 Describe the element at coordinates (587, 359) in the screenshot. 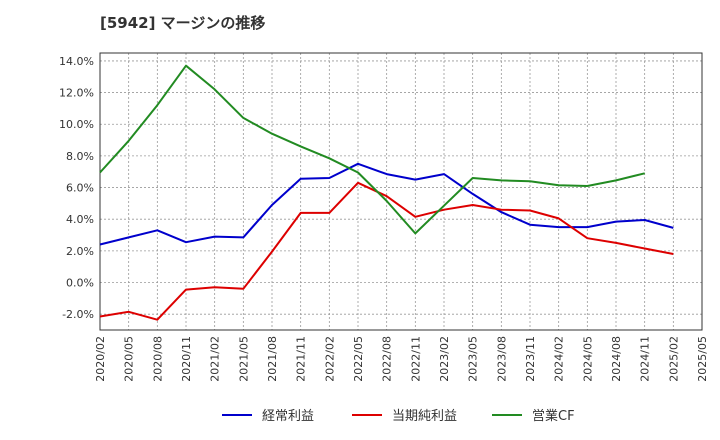

I see `x-tick-label: 2024/05` at that location.